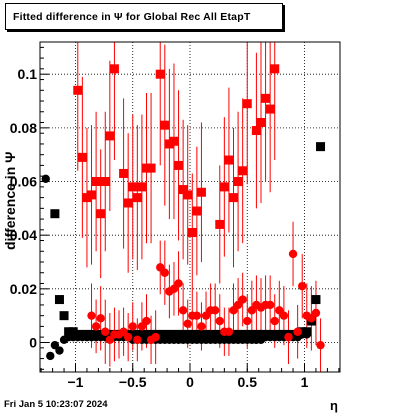 This screenshot has height=414, width=400. Describe the element at coordinates (10, 200) in the screenshot. I see `y-axis-label: difference in Ψ` at that location.